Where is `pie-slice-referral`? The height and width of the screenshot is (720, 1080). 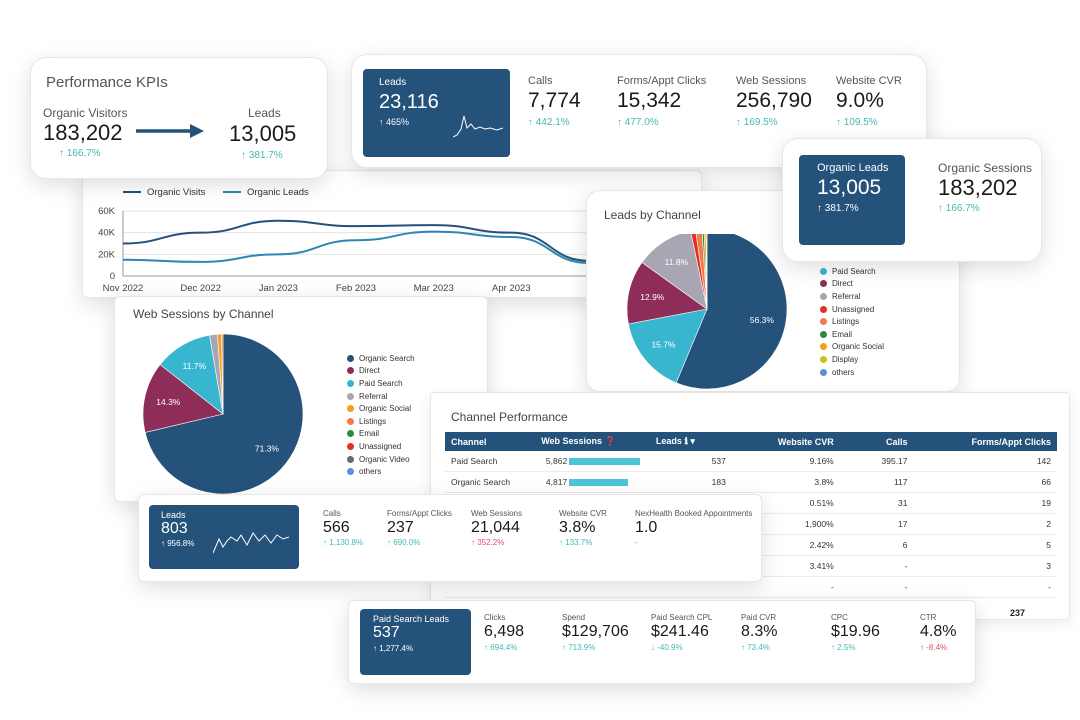 pie-slice-referral is located at coordinates (674, 272).